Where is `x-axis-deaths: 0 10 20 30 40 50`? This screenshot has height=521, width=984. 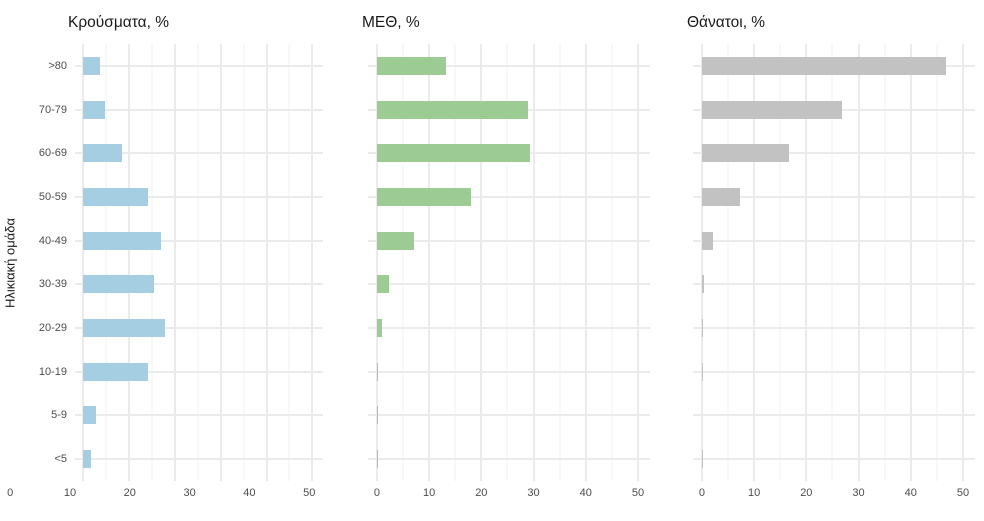
x-axis-deaths: 0 10 20 30 40 50 is located at coordinates (834, 495).